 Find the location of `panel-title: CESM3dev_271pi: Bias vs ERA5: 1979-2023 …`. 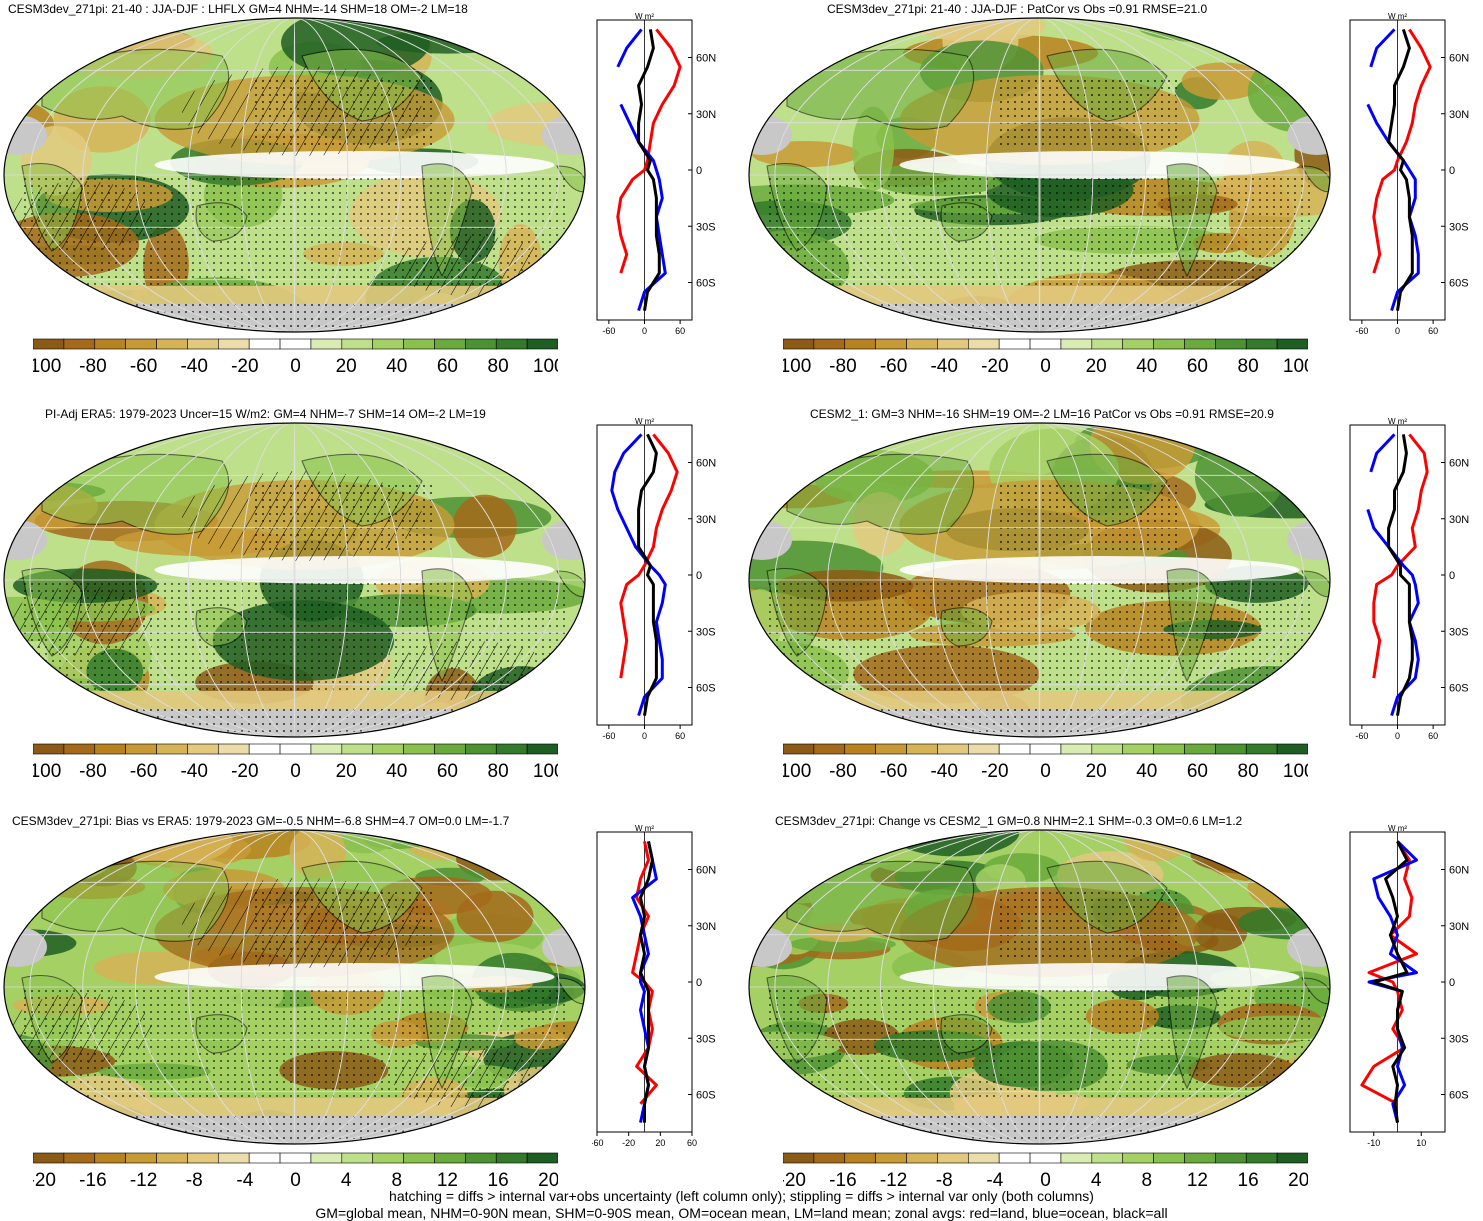

panel-title: CESM3dev_271pi: Bias vs ERA5: 1979-2023 … is located at coordinates (261, 821).